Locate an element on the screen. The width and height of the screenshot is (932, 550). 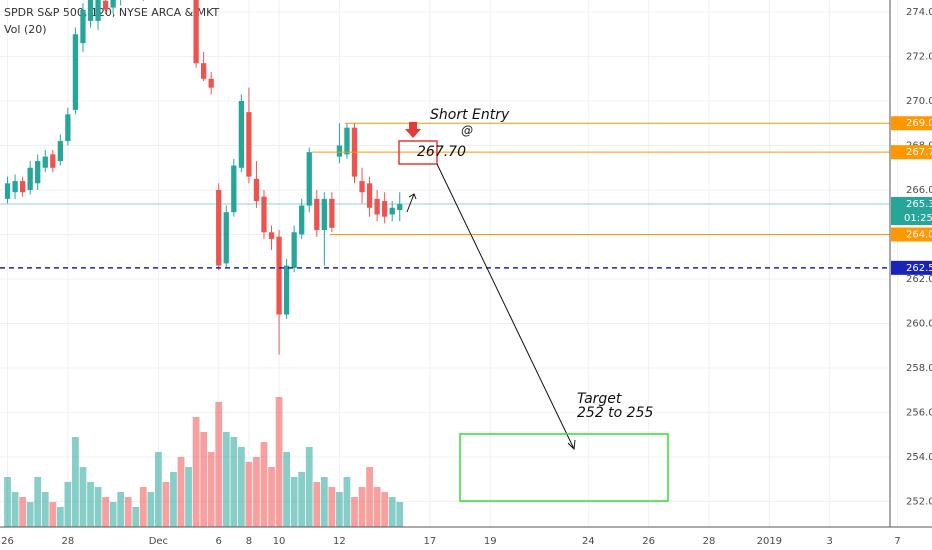
price-label: 262.50 is located at coordinates (919, 268).